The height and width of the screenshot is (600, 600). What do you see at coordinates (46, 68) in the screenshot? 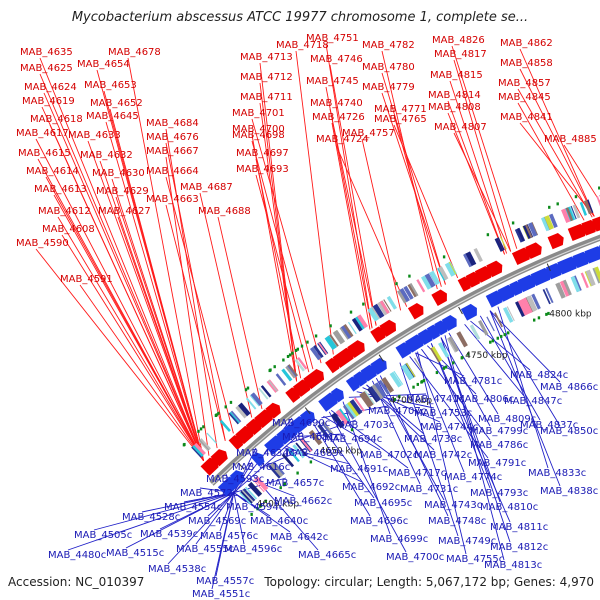
I see `forward-gene-label: MAB_4625` at bounding box center [46, 68].